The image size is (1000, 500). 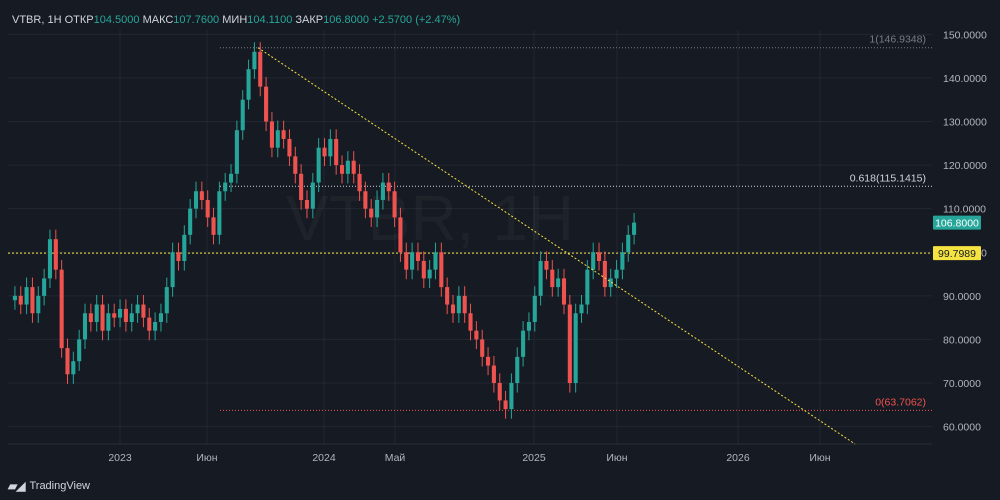 What do you see at coordinates (962, 297) in the screenshot?
I see `y-tick-label: 90.0000` at bounding box center [962, 297].